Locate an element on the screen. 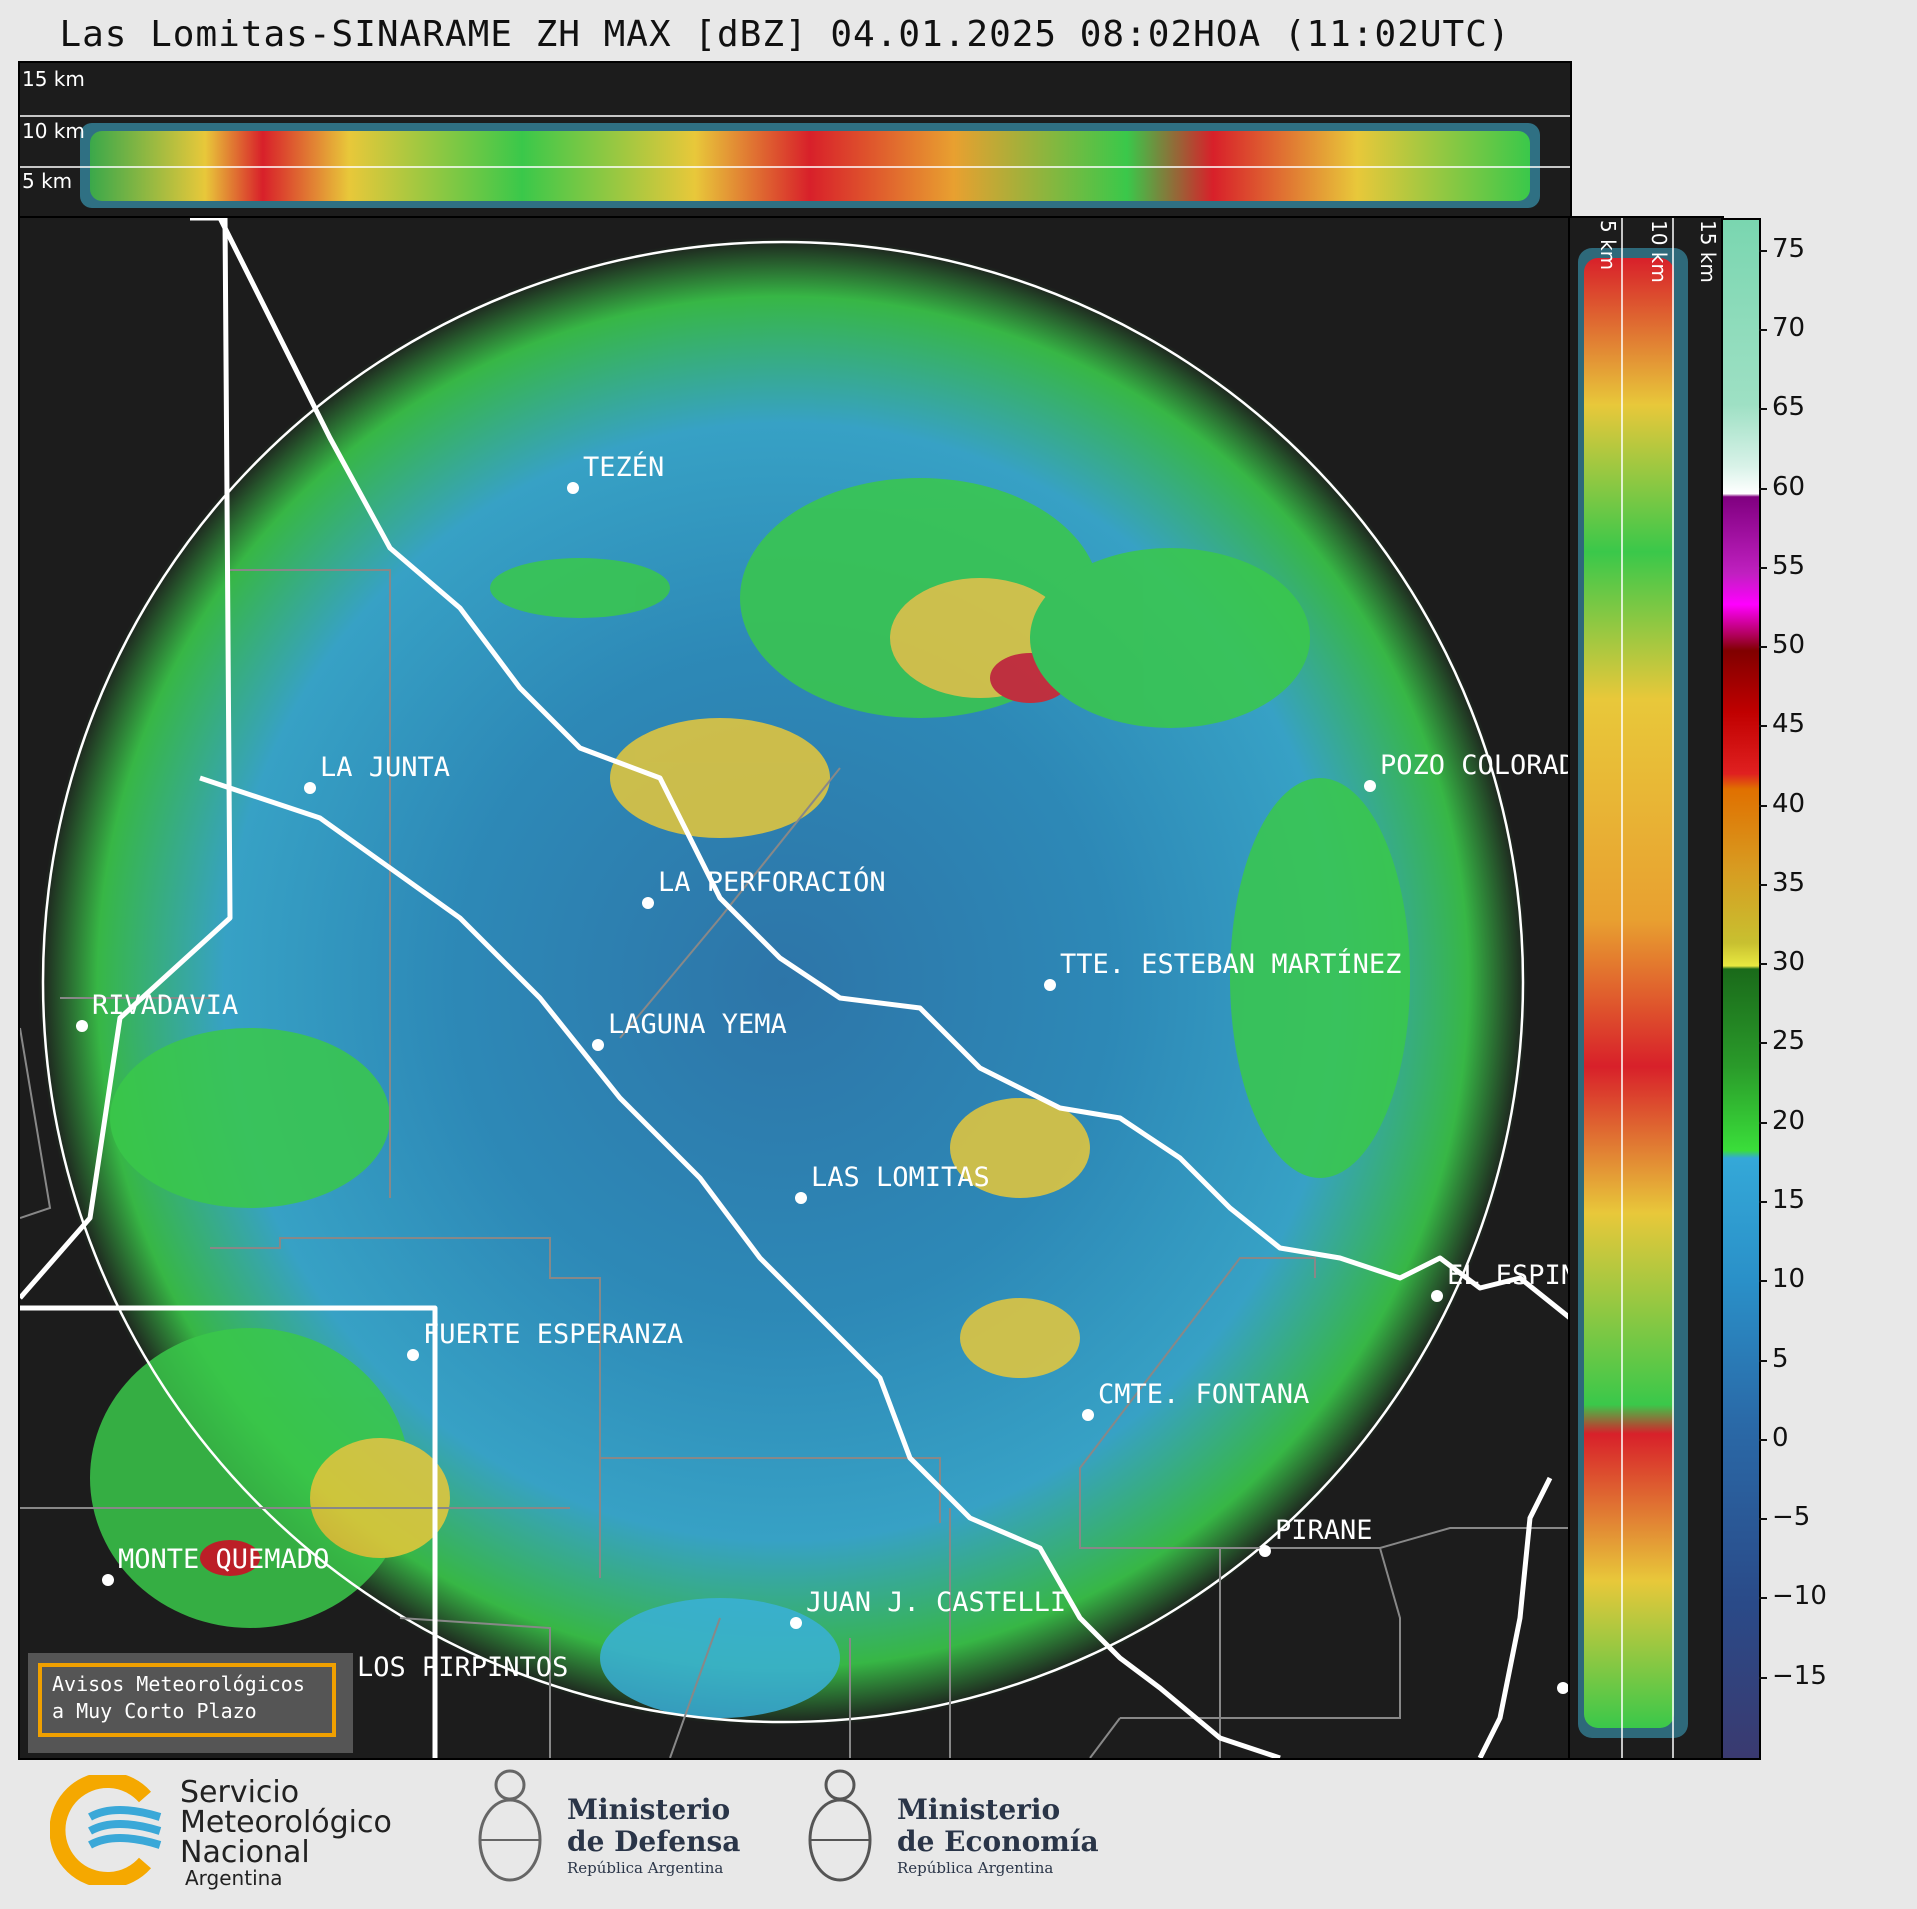  side-km-label-10: 10 km is located at coordinates (1659, 251).